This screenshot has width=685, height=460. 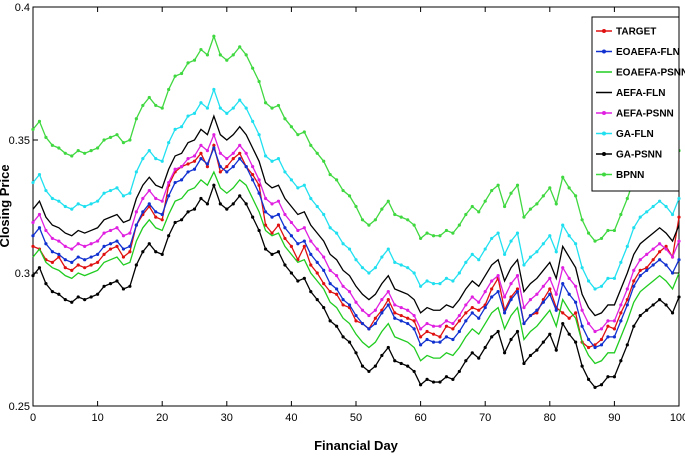 I want to click on legend-marker, so click(x=604, y=113).